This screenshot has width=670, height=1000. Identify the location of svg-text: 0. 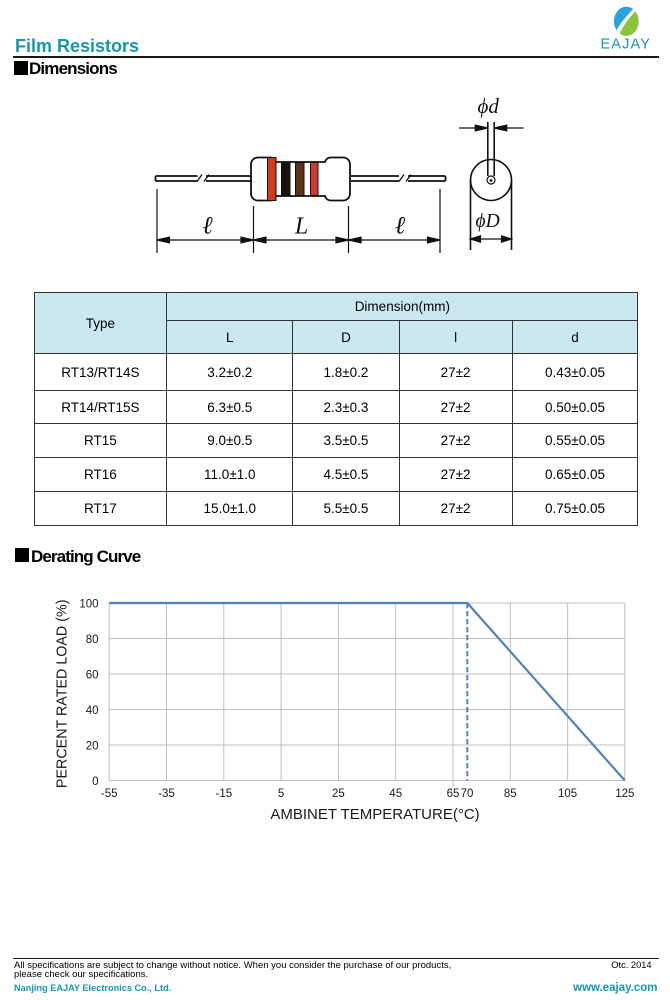
(95, 782).